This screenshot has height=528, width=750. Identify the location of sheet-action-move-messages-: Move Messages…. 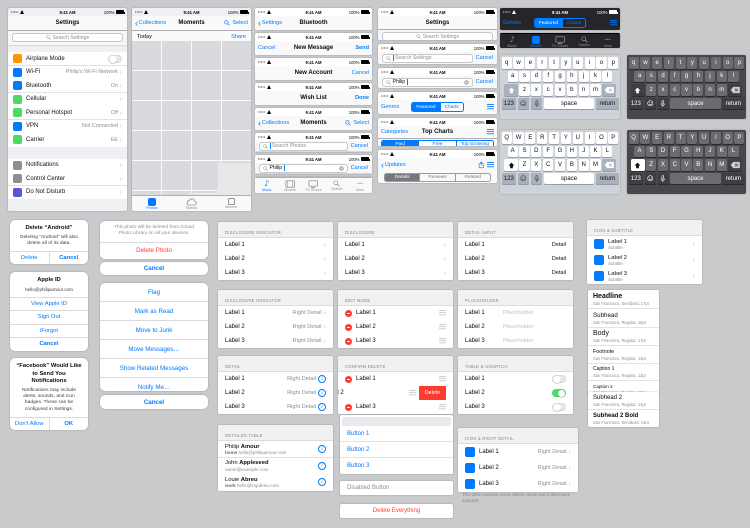
(154, 348).